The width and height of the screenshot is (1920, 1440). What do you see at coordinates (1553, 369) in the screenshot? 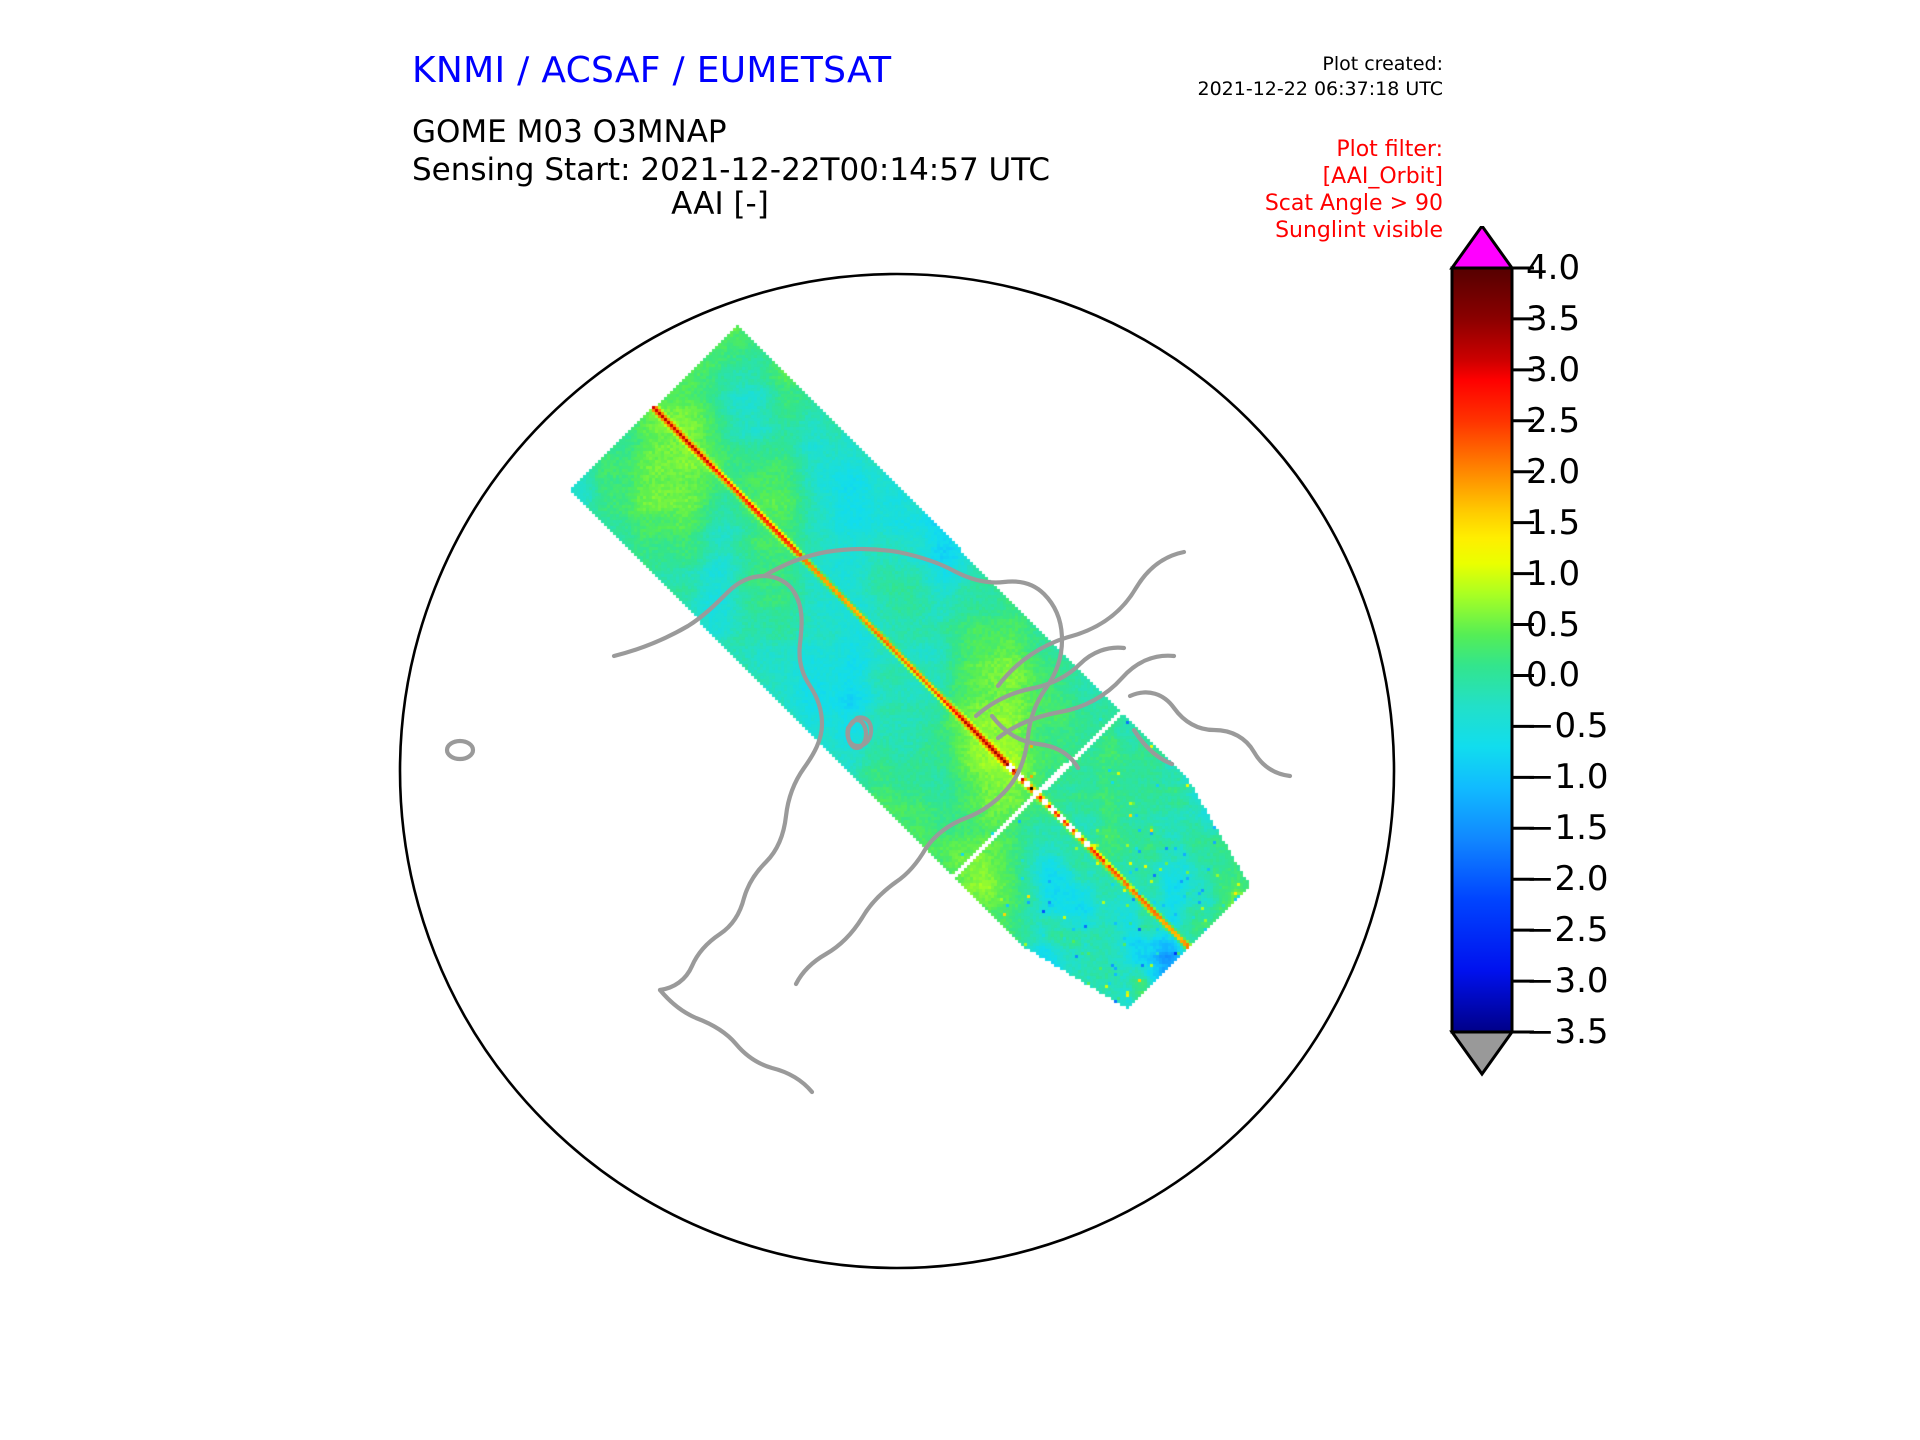
I see `colorbar-tick-label: 3.0` at bounding box center [1553, 369].